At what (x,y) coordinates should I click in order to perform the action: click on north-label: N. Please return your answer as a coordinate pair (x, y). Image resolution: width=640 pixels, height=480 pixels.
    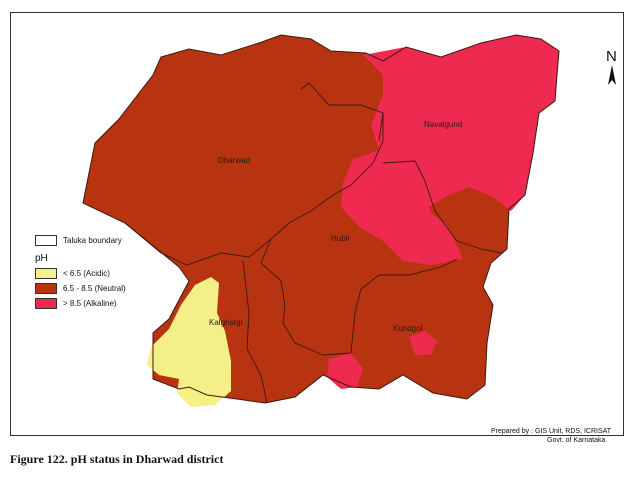
    Looking at the image, I should click on (611, 56).